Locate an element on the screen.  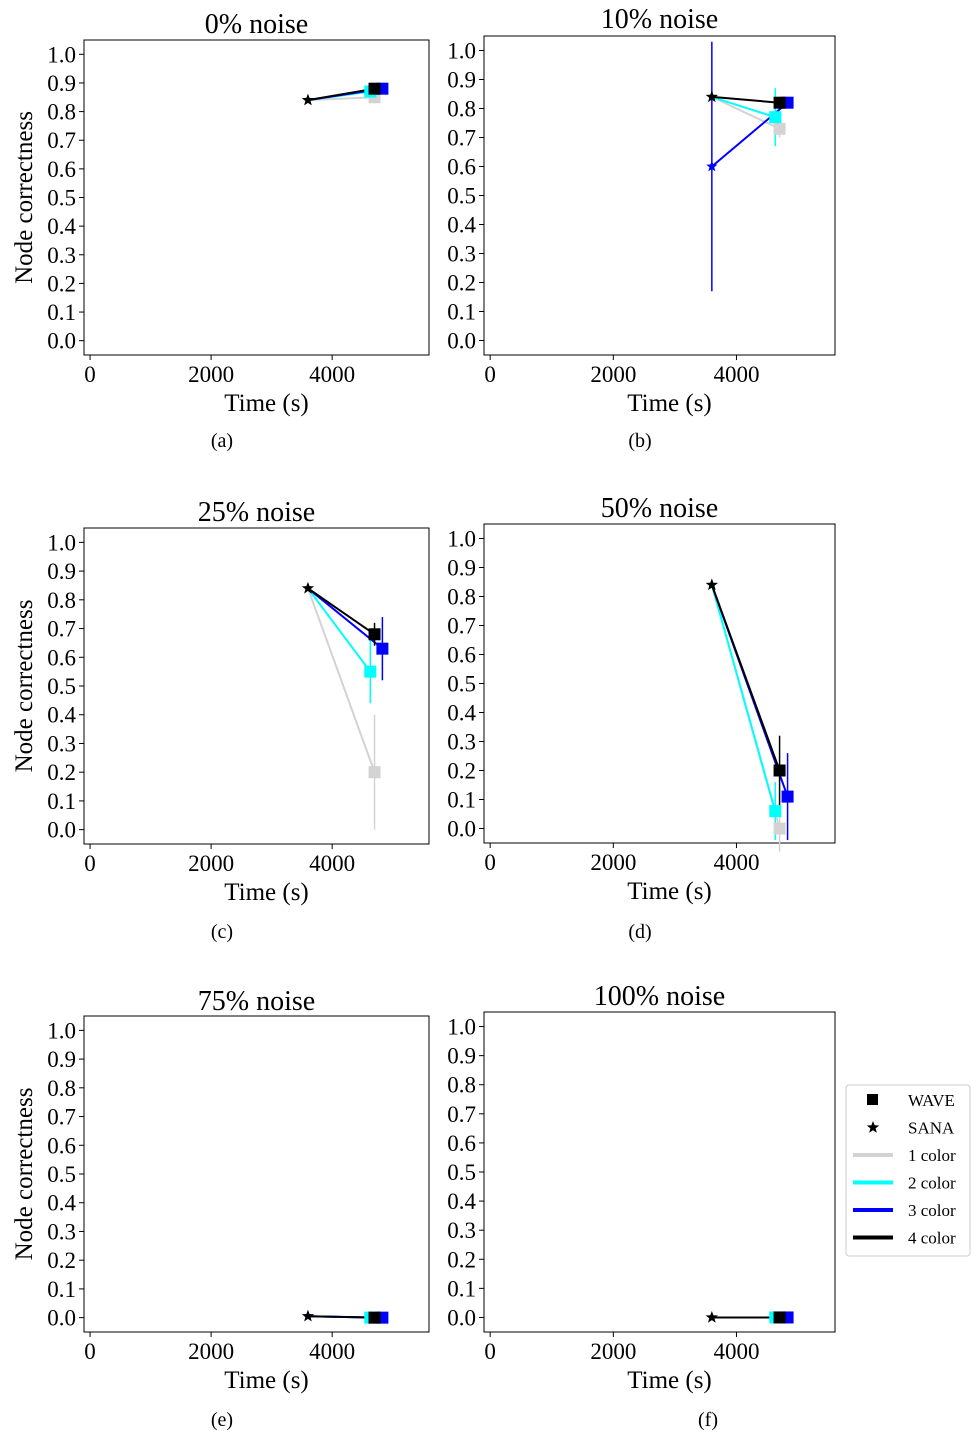
series-1-color is located at coordinates (341, 99).